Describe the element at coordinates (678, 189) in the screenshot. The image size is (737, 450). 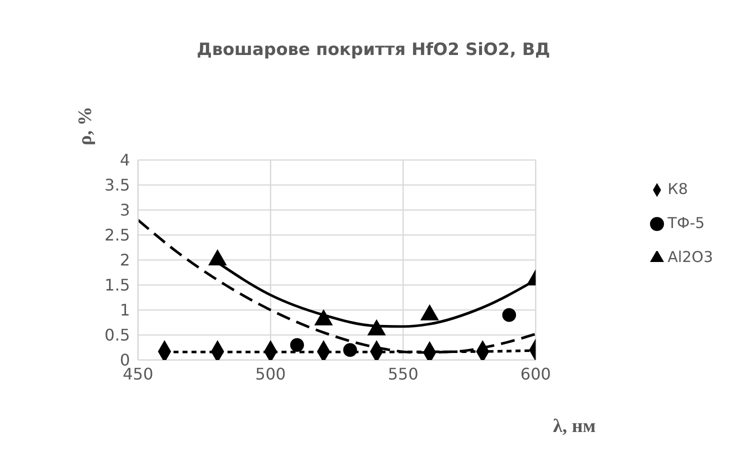
I see `legend-label: К8` at that location.